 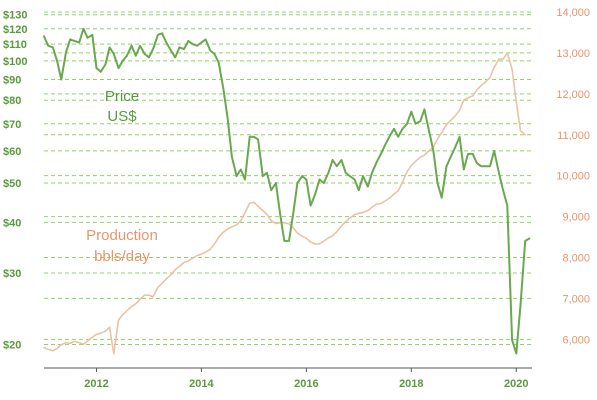 I want to click on x-tick-label: 2018, so click(x=411, y=384).